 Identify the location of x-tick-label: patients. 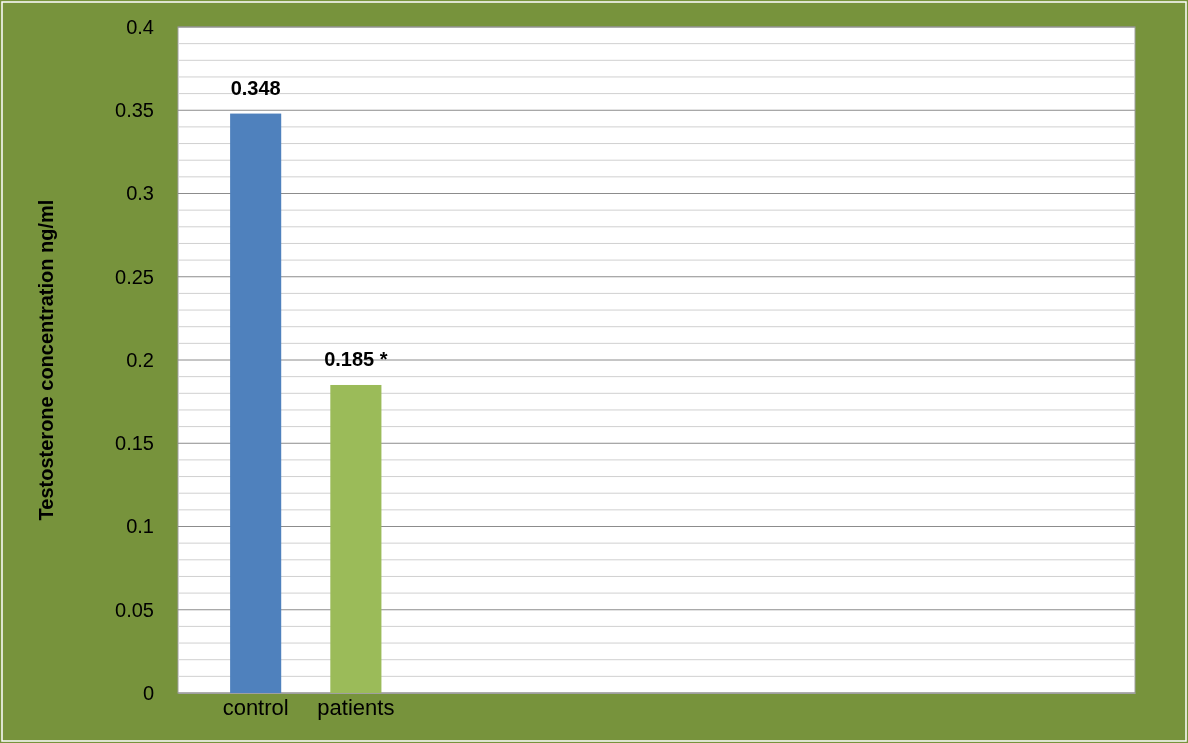
(356, 707).